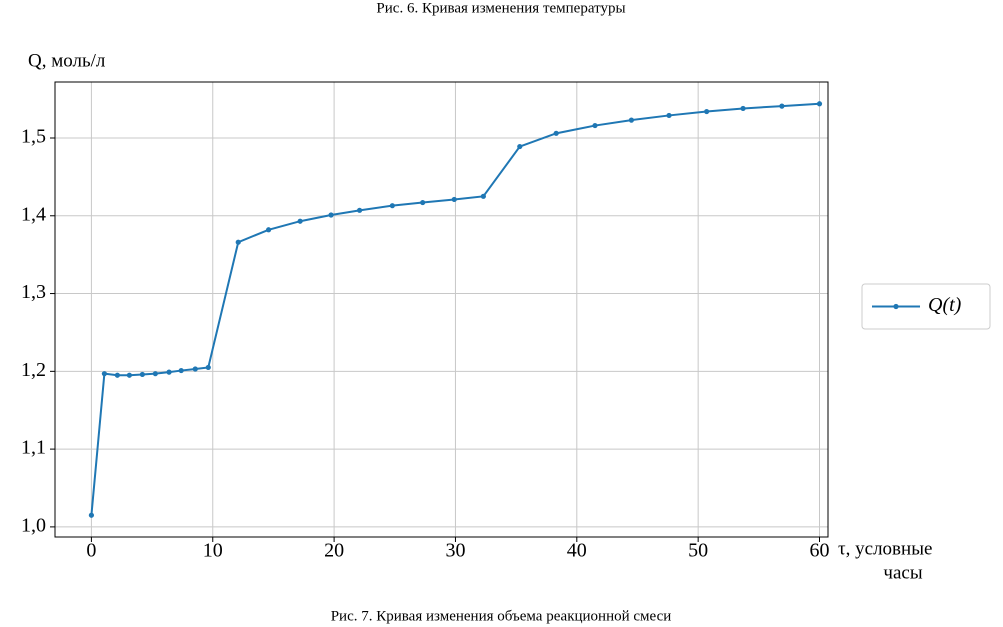 The width and height of the screenshot is (1003, 627). Describe the element at coordinates (926, 306) in the screenshot. I see `legend-box` at that location.